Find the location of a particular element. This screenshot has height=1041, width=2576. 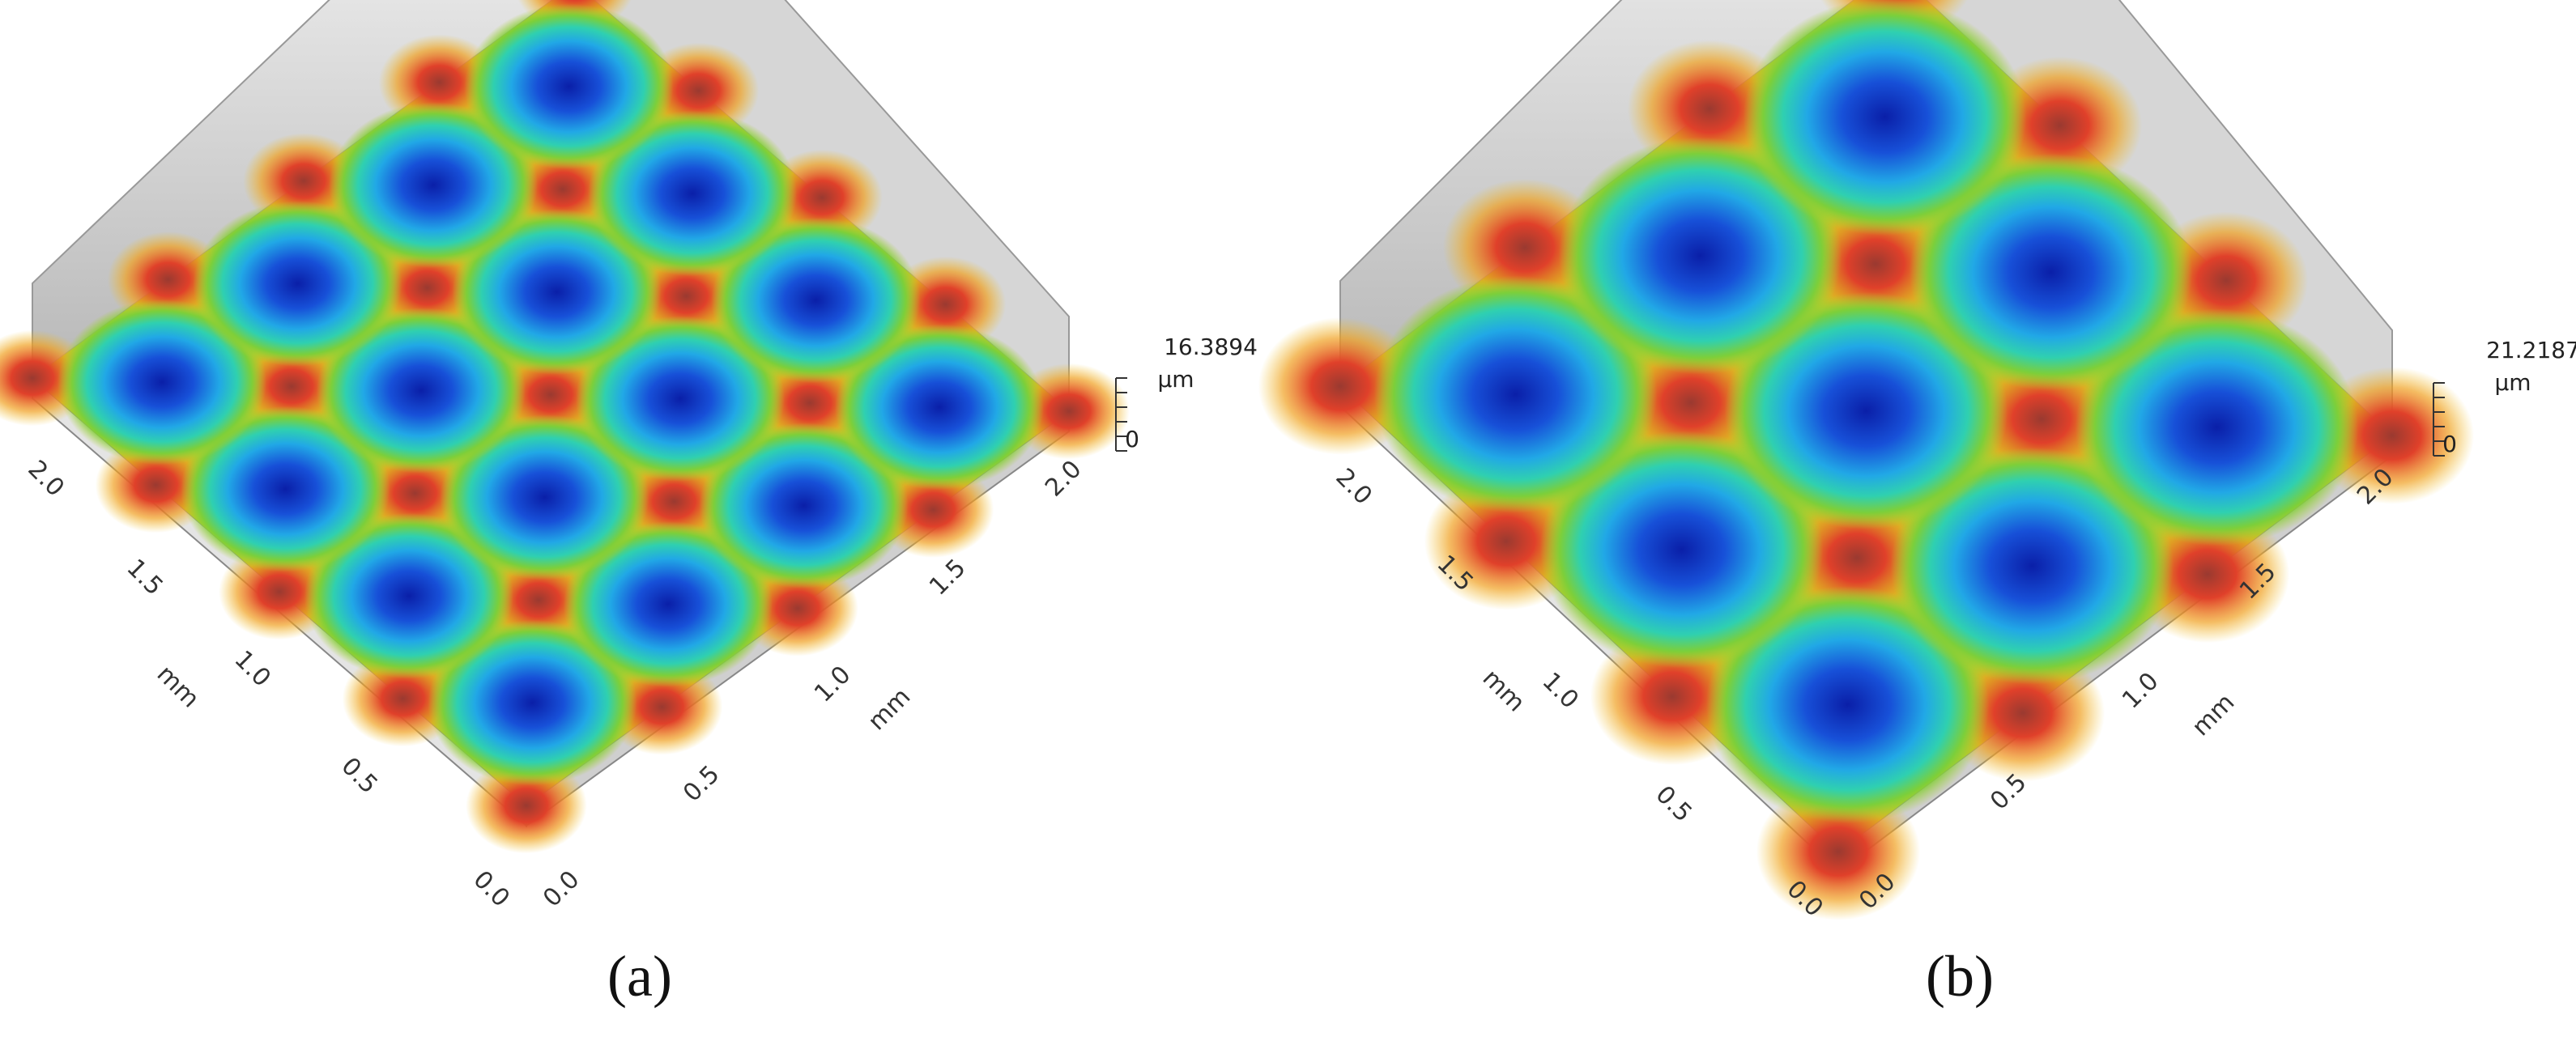

left-axis-tick: 0.0 is located at coordinates (490, 888).